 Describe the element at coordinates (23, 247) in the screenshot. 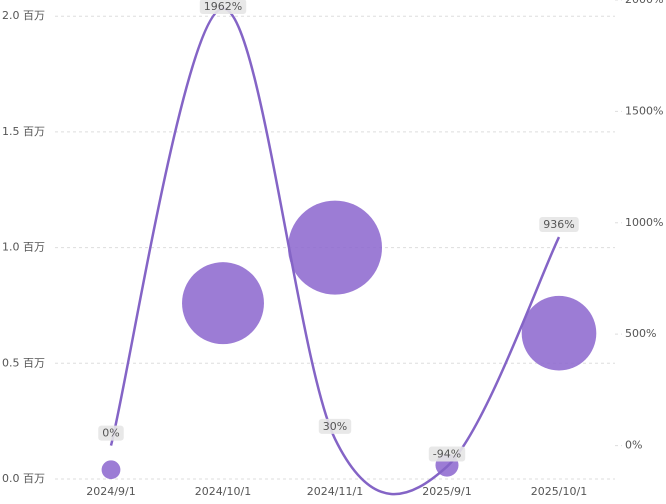

I see `y-tick-label: 1.0 百万` at that location.